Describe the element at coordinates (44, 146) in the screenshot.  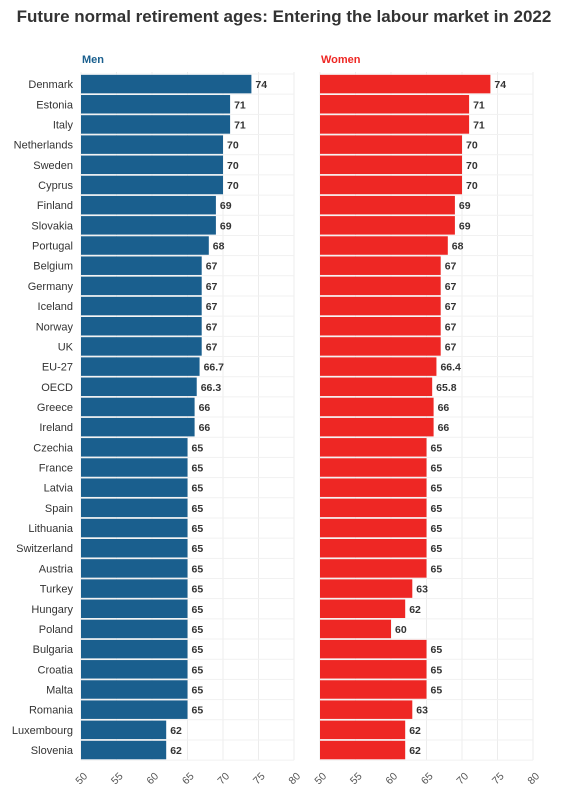
I see `category-label: Netherlands` at that location.